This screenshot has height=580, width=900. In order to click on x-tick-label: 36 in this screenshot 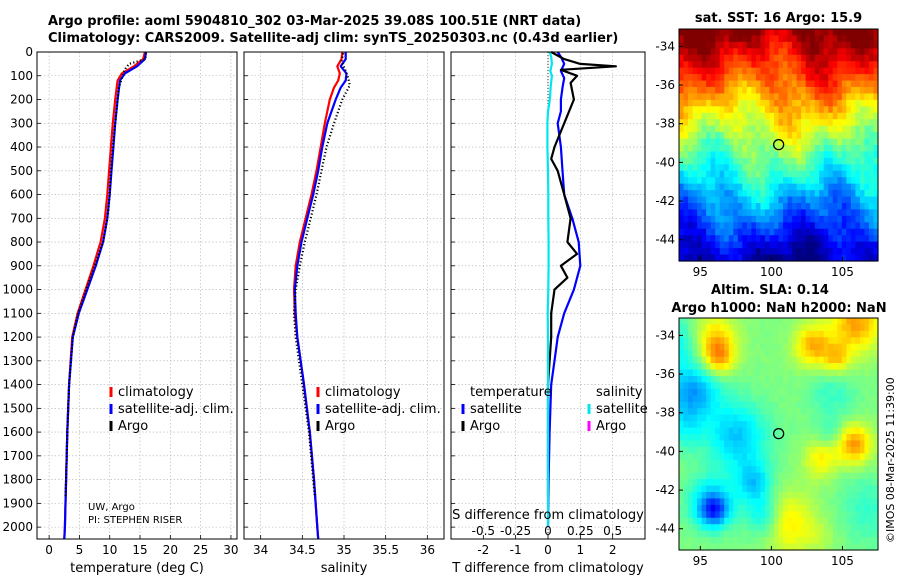, I will do `click(427, 550)`.